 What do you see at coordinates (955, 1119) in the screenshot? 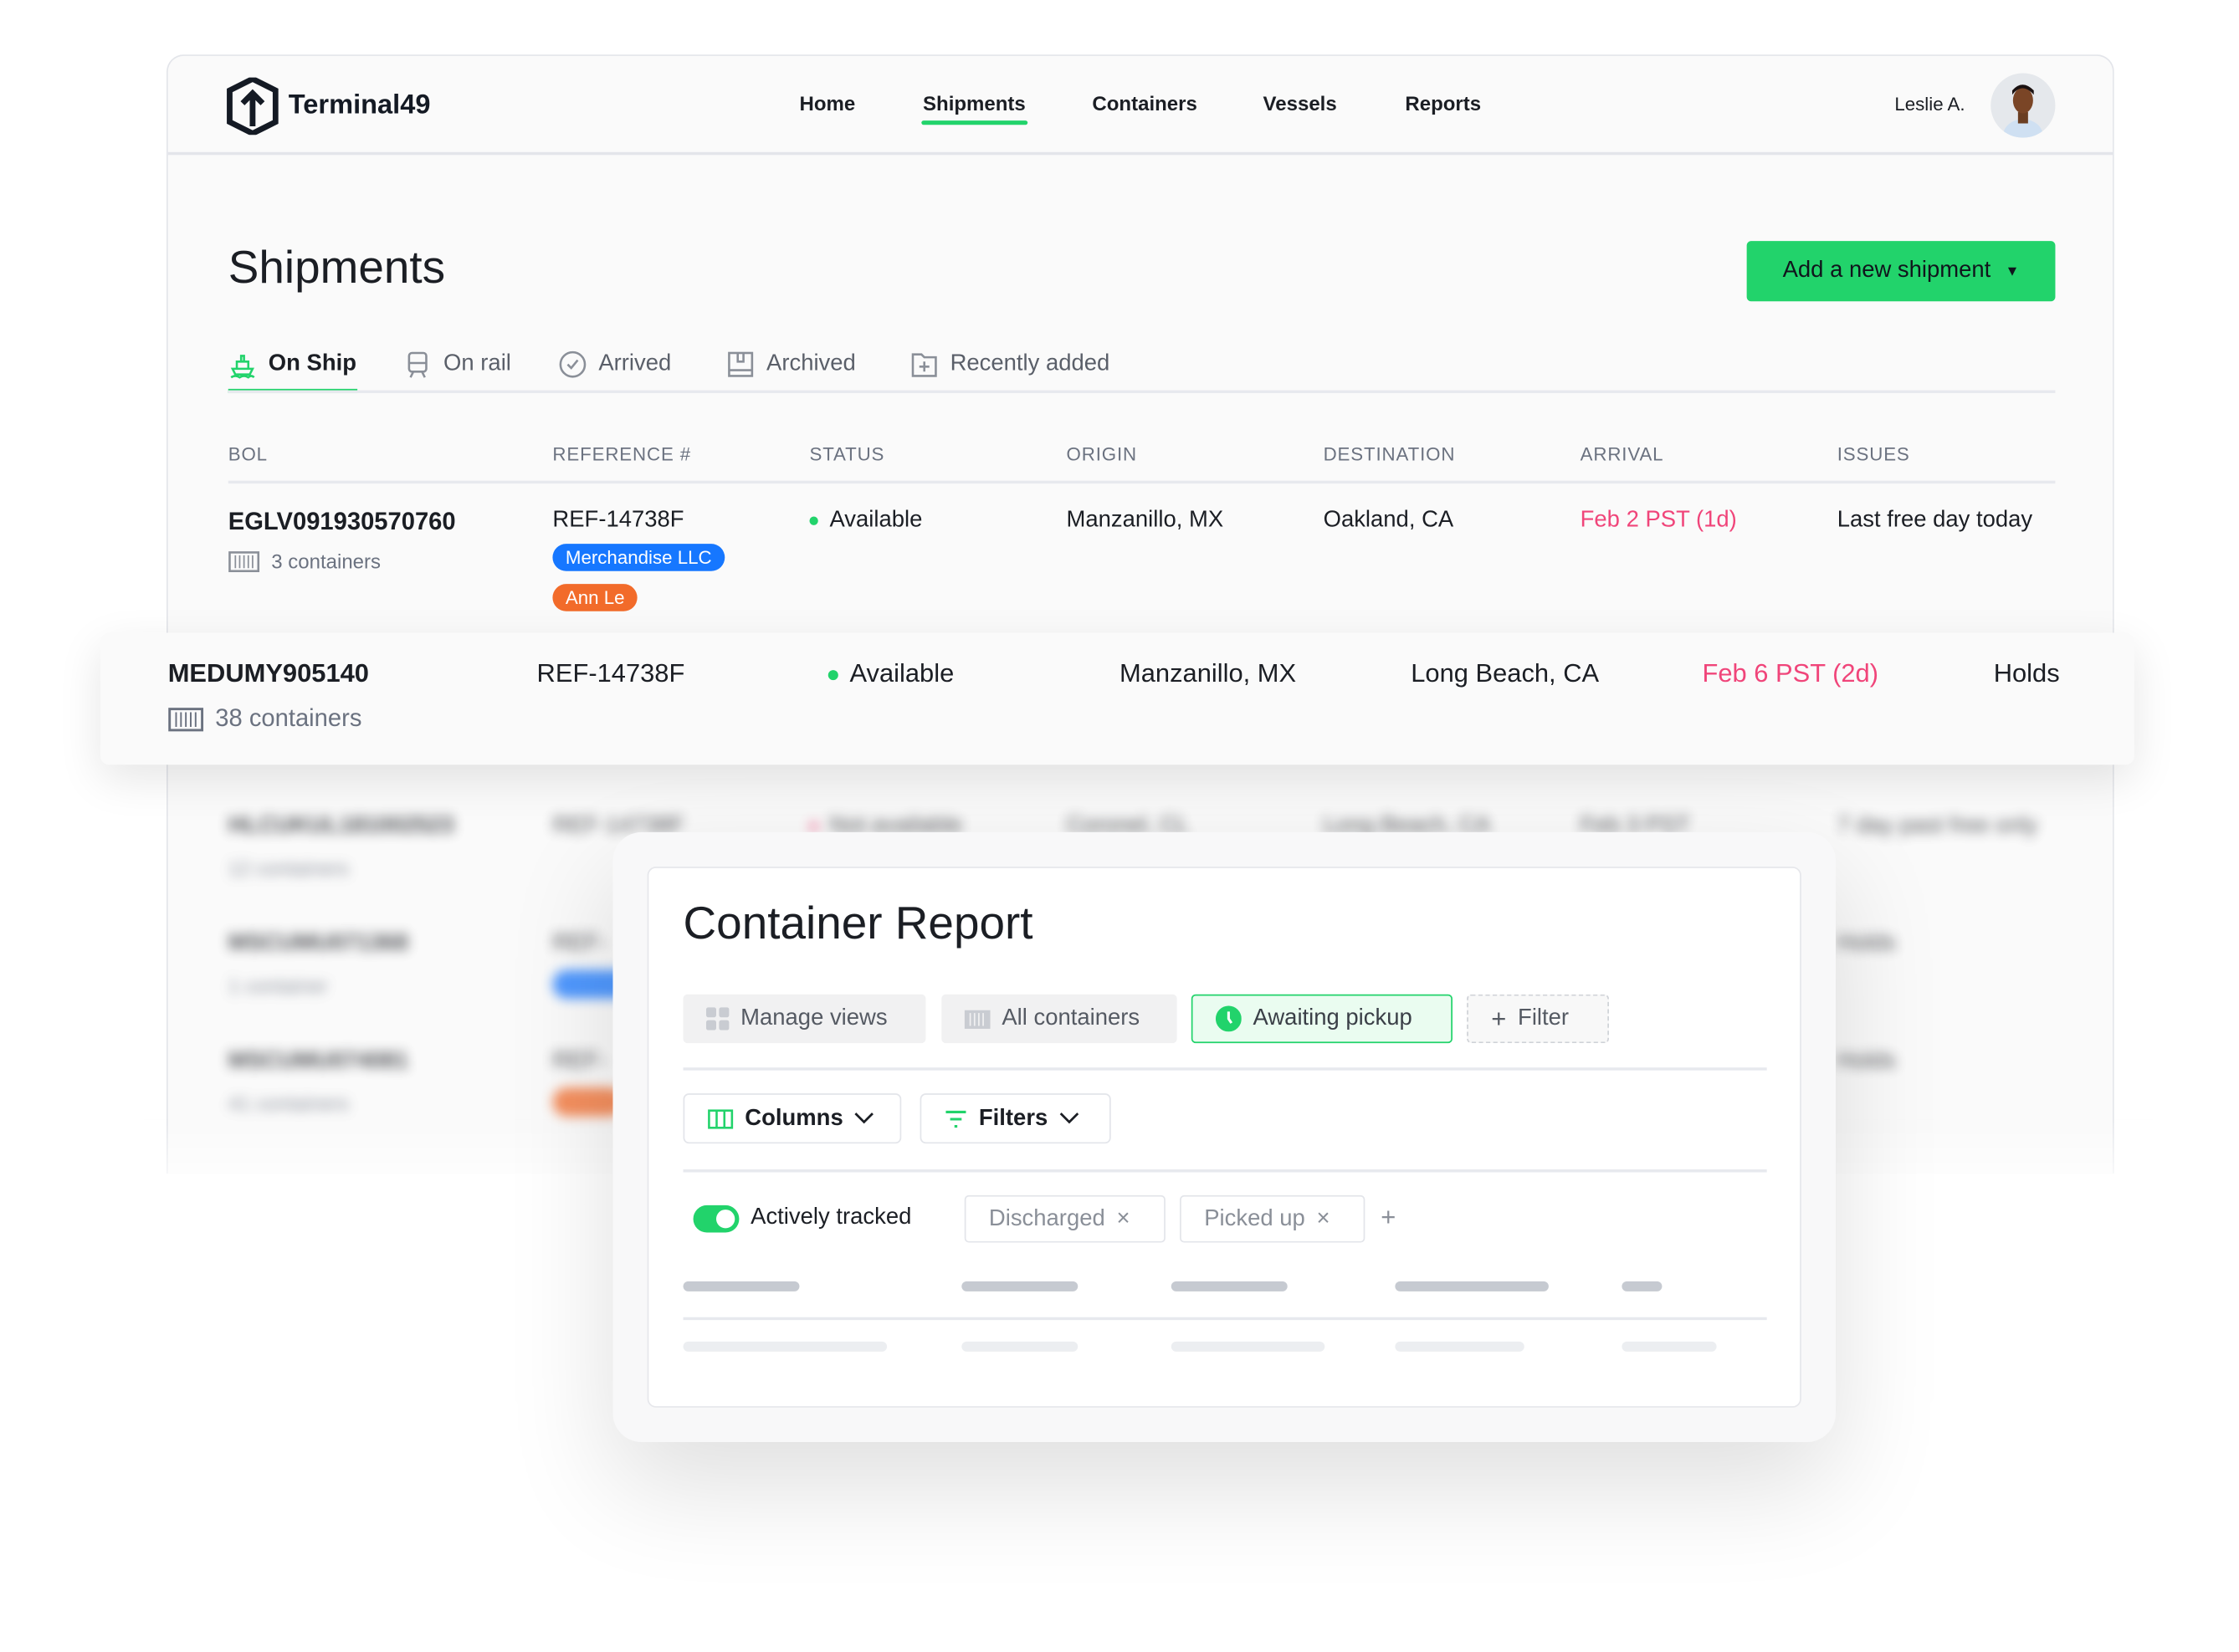
I see `filter-icon` at bounding box center [955, 1119].